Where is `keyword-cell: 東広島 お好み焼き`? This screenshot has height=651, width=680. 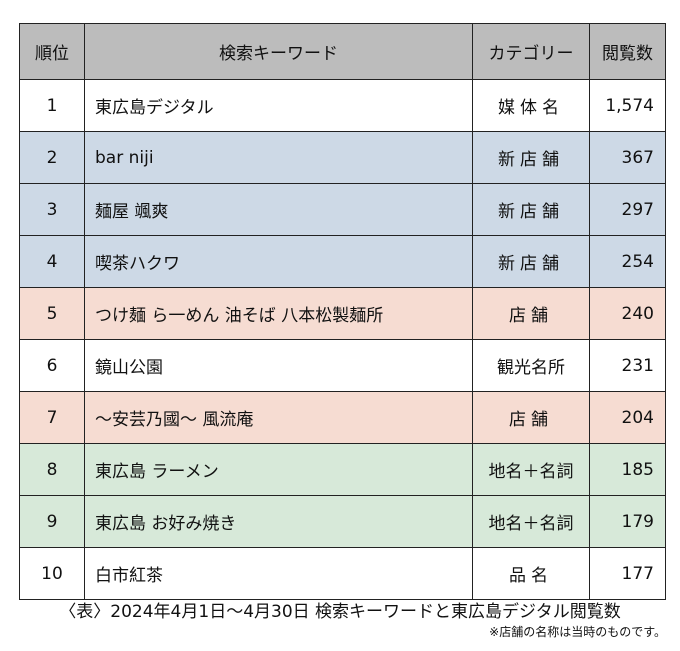
keyword-cell: 東広島 お好み焼き is located at coordinates (278, 521).